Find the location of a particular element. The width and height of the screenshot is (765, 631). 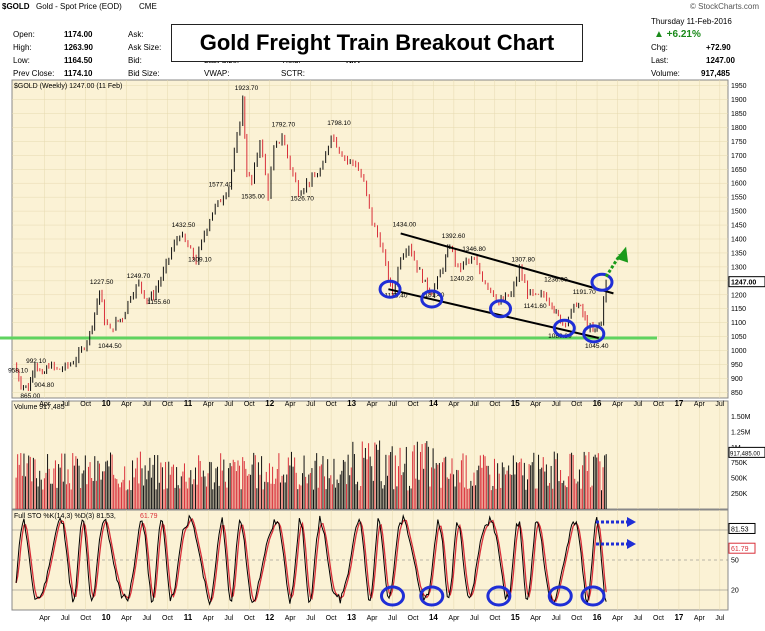

sto-ytick-label: 50 is located at coordinates (735, 561).